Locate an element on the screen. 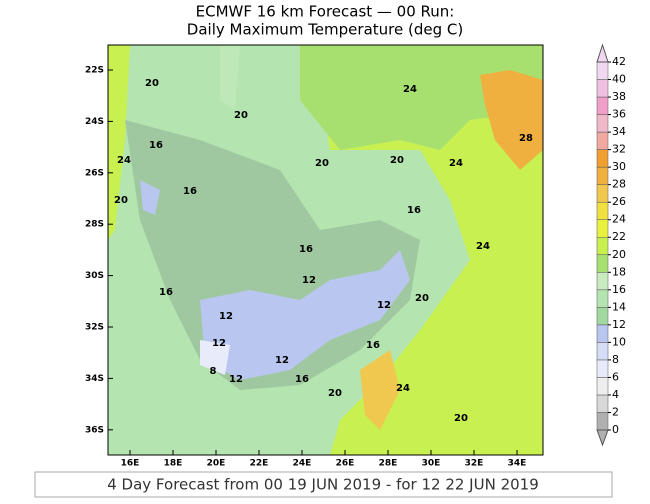  colorbar-label: 24 is located at coordinates (619, 219).